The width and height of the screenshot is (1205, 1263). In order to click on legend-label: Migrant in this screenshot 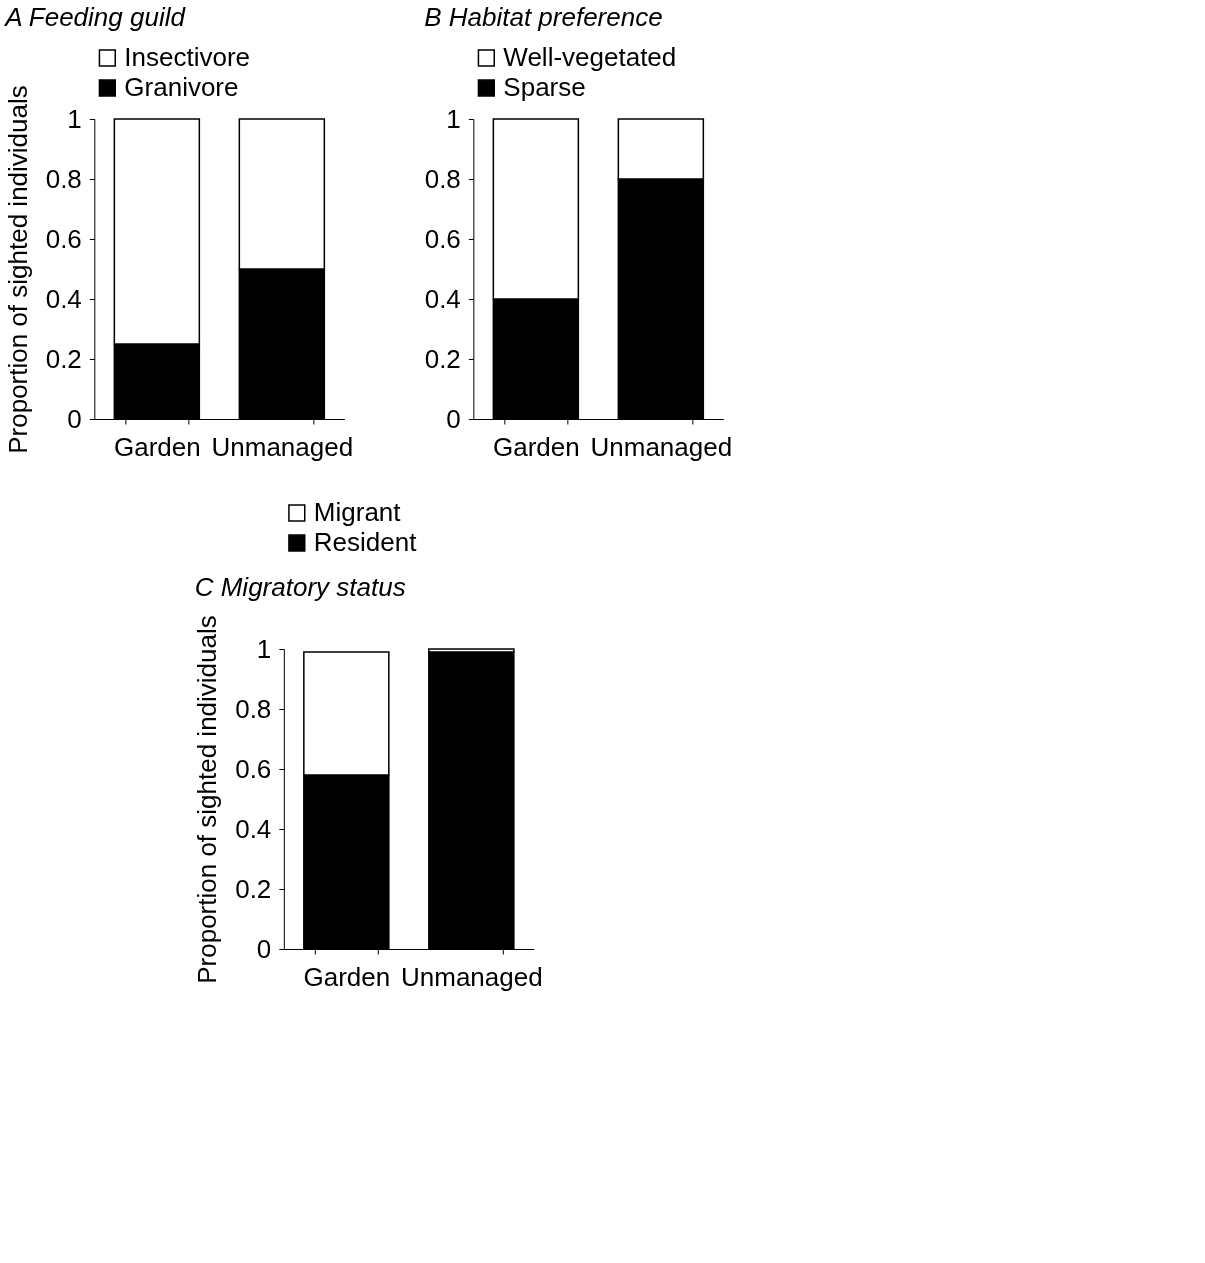, I will do `click(357, 512)`.